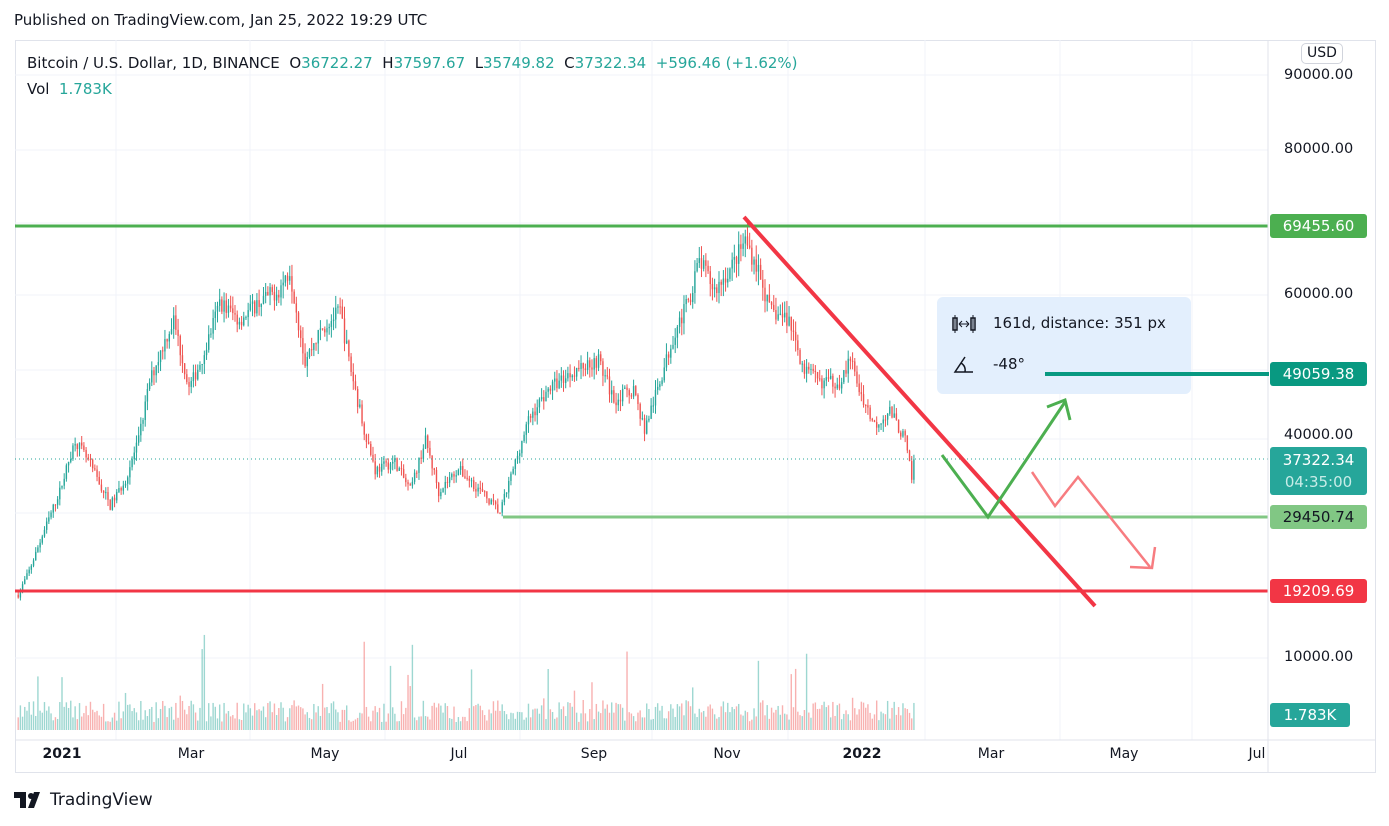  I want to click on currency-button: USD, so click(1322, 53).